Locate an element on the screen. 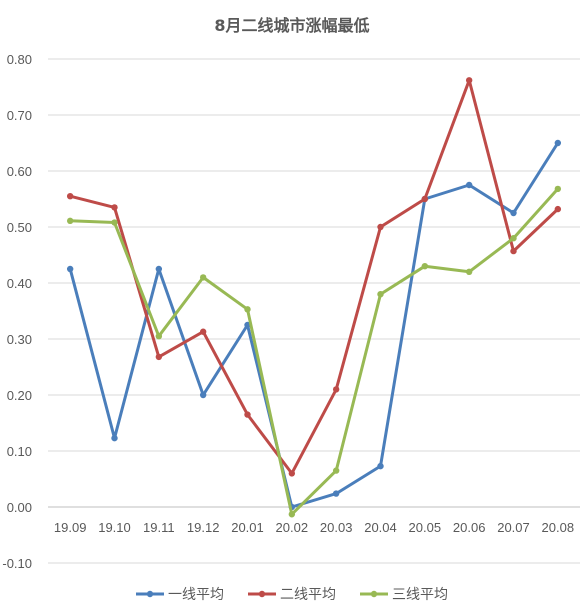  x-tick-label: 20.05 is located at coordinates (425, 527).